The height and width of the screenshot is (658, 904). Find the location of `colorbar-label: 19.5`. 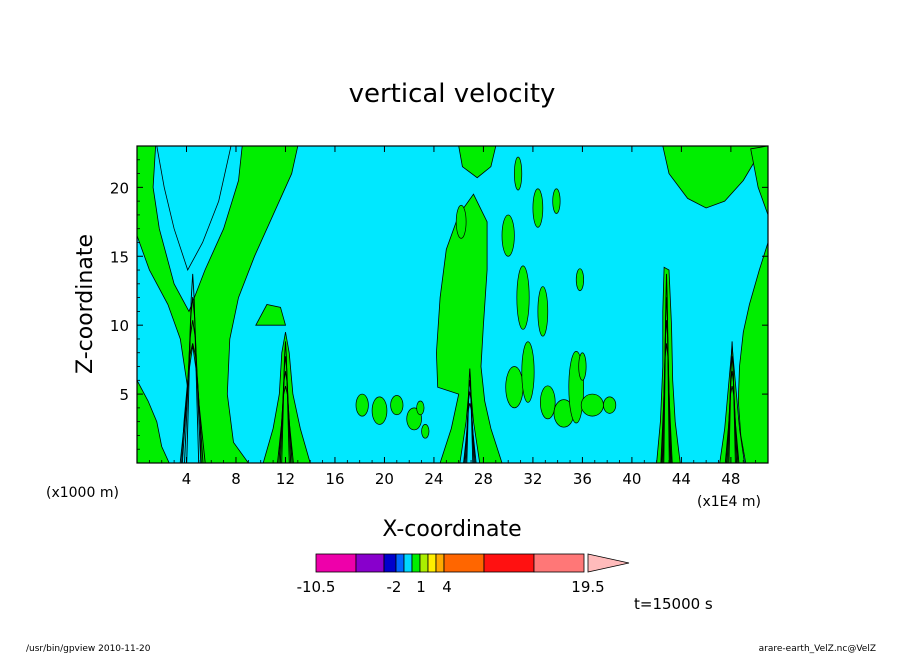

colorbar-label: 19.5 is located at coordinates (587, 587).